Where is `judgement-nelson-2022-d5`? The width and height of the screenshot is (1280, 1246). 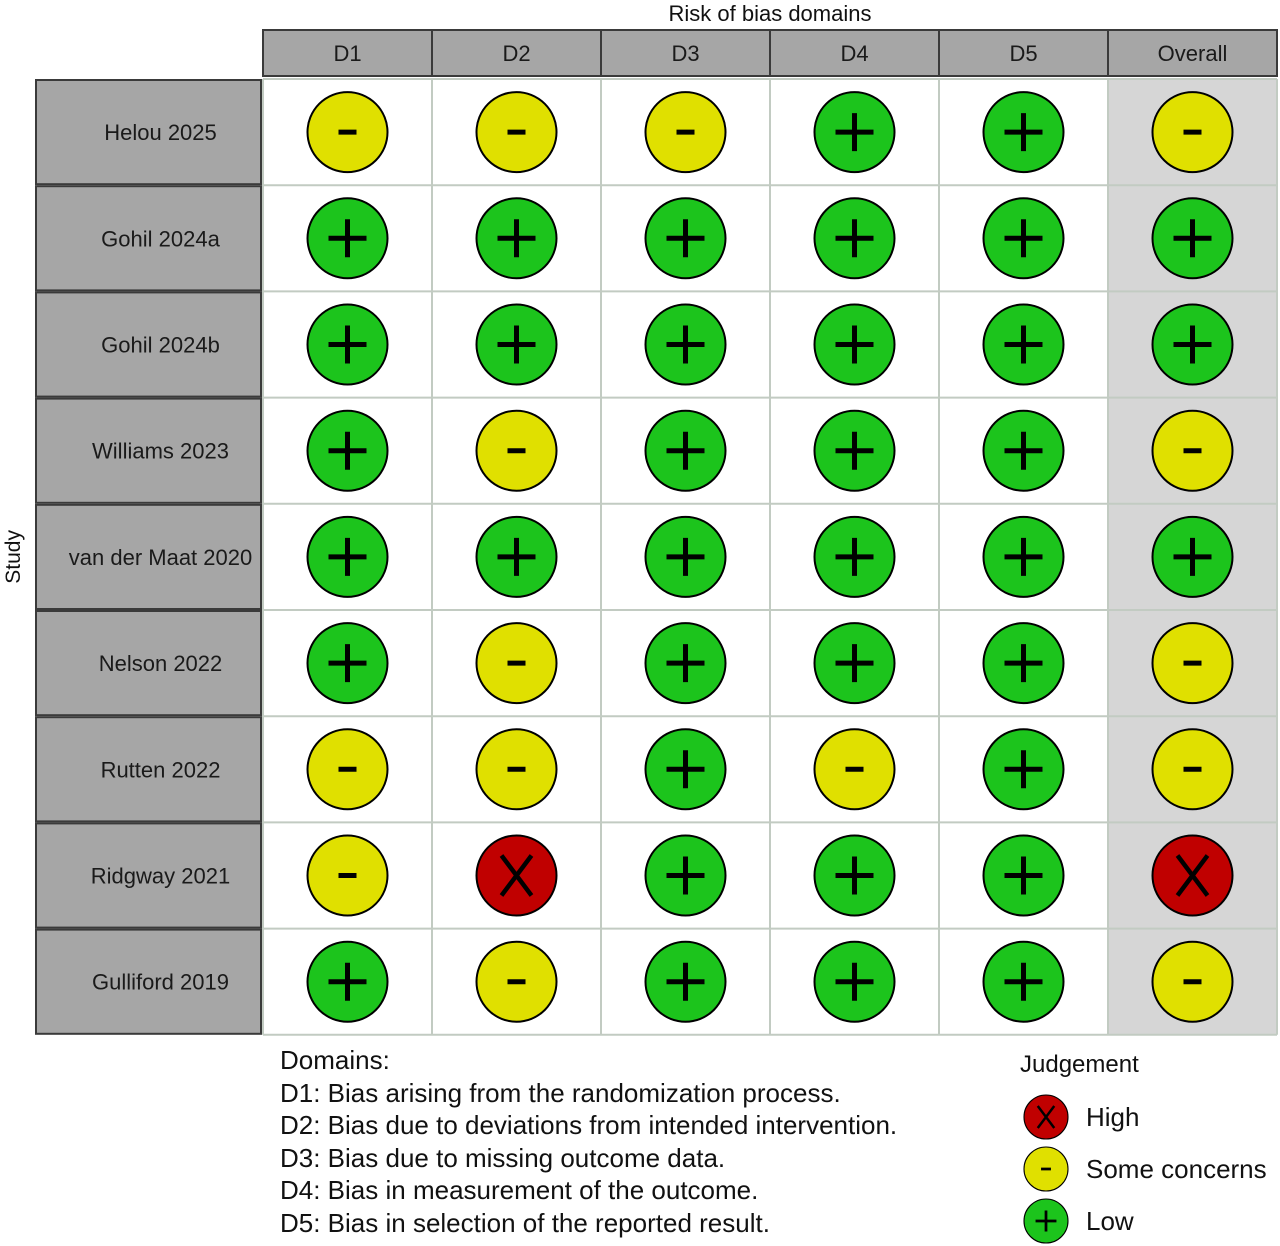
judgement-nelson-2022-d5 is located at coordinates (1023, 663).